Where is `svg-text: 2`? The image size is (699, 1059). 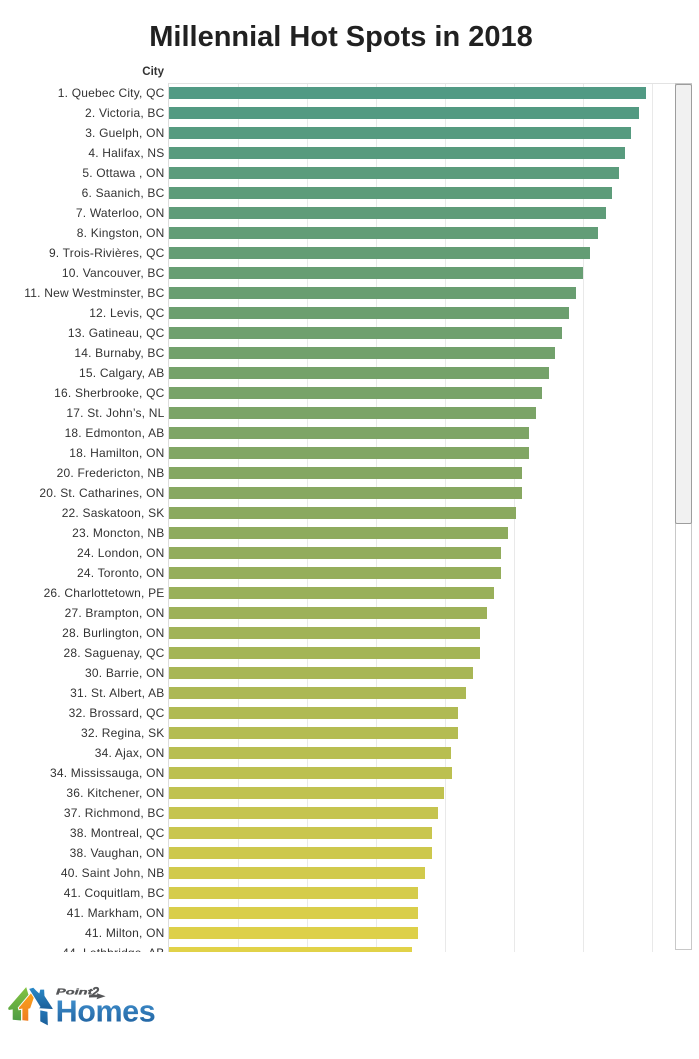 svg-text: 2 is located at coordinates (95, 992).